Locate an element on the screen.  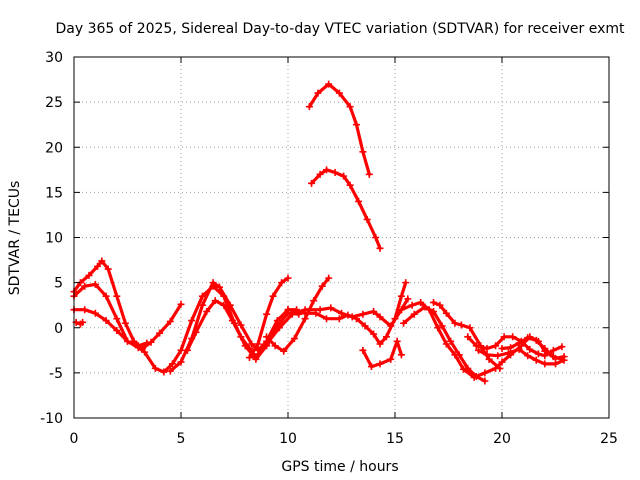
y-tick-label: 5 is located at coordinates (58, 284).